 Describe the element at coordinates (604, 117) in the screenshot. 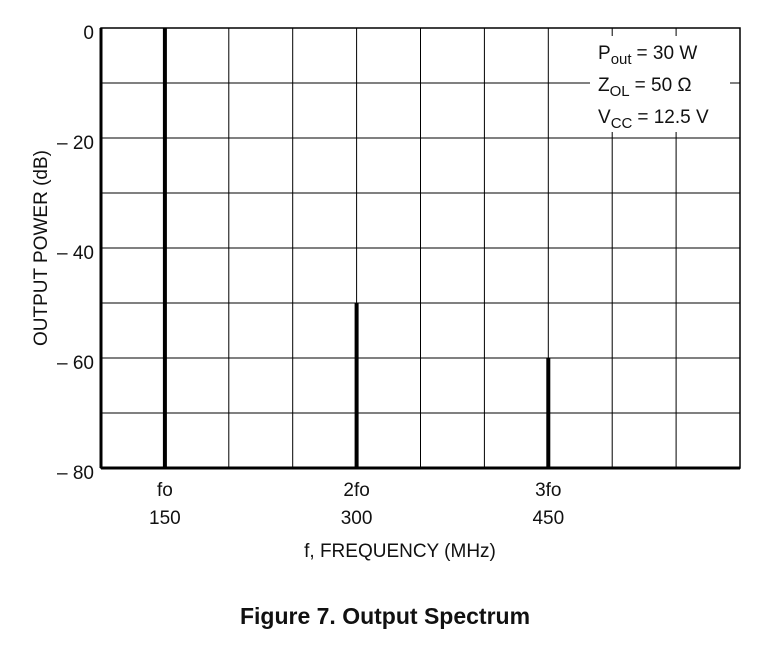

I see `annotation-symbol: V` at that location.